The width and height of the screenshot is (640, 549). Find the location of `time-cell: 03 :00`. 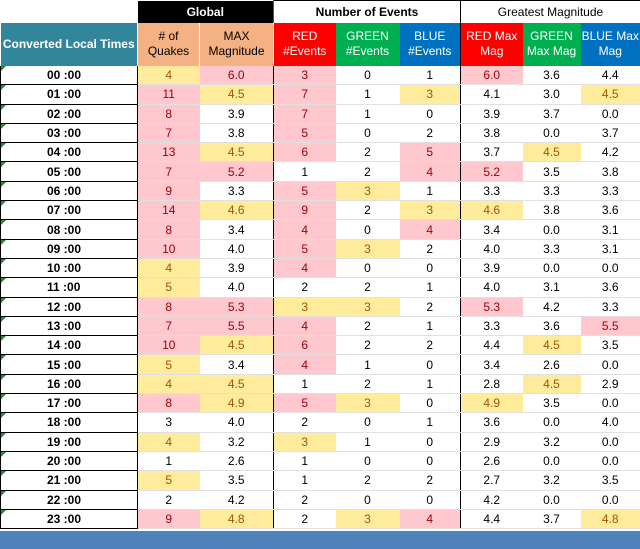

time-cell: 03 :00 is located at coordinates (69, 133).